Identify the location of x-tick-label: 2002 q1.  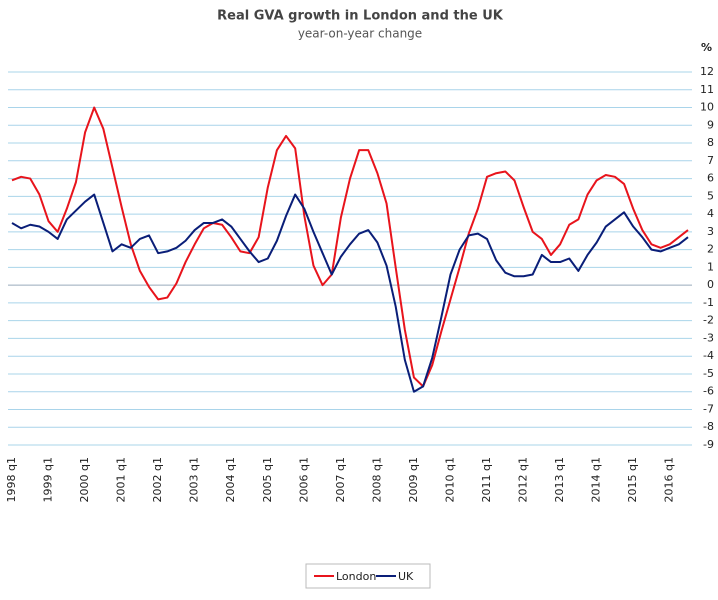
(157, 479).